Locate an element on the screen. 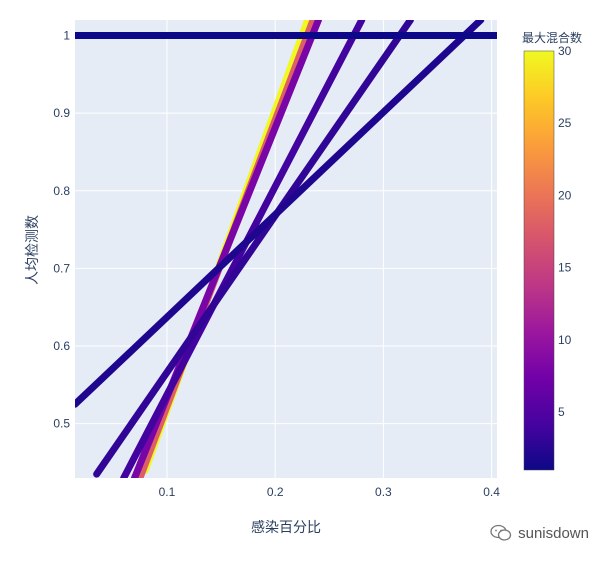 The height and width of the screenshot is (561, 603). colorbar-tick-label: 30 is located at coordinates (565, 51).